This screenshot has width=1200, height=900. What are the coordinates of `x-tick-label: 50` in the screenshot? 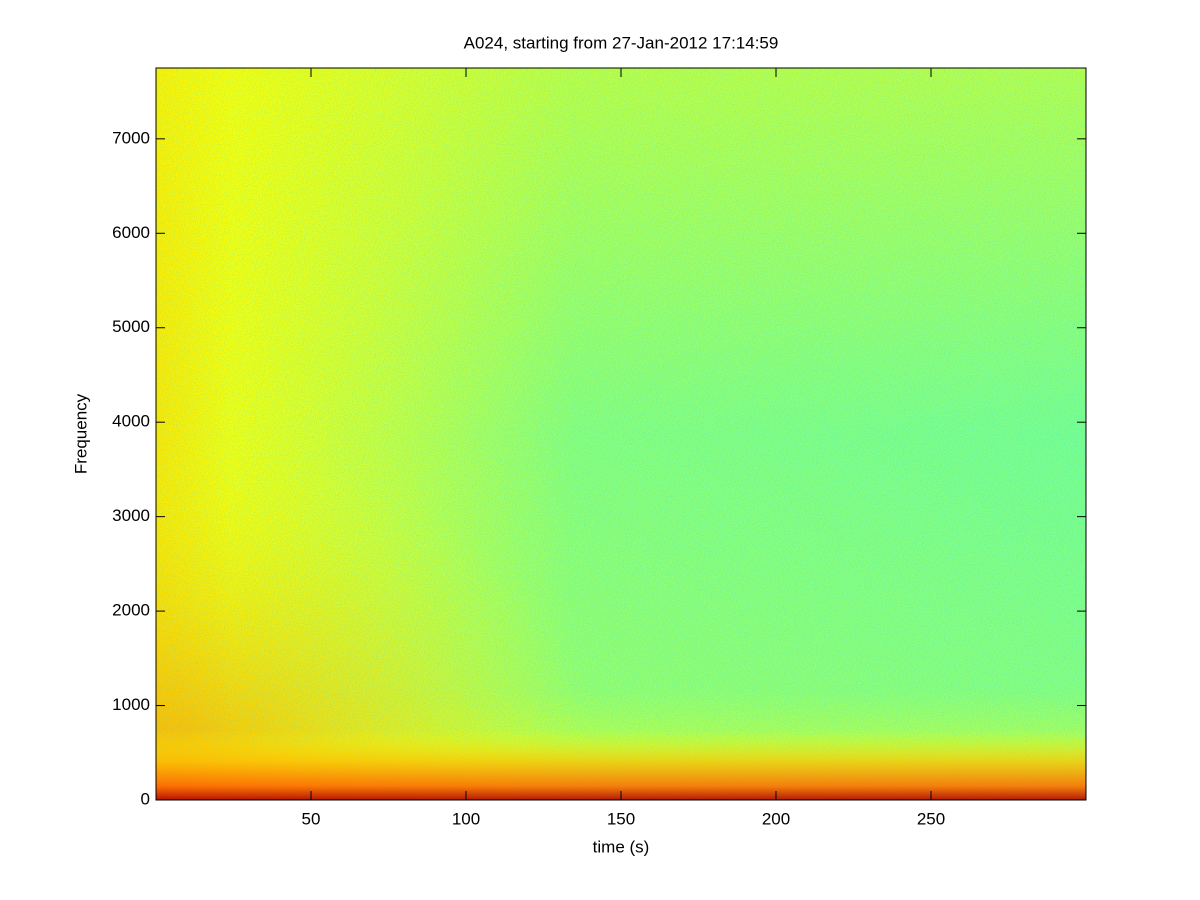 It's located at (311, 818).